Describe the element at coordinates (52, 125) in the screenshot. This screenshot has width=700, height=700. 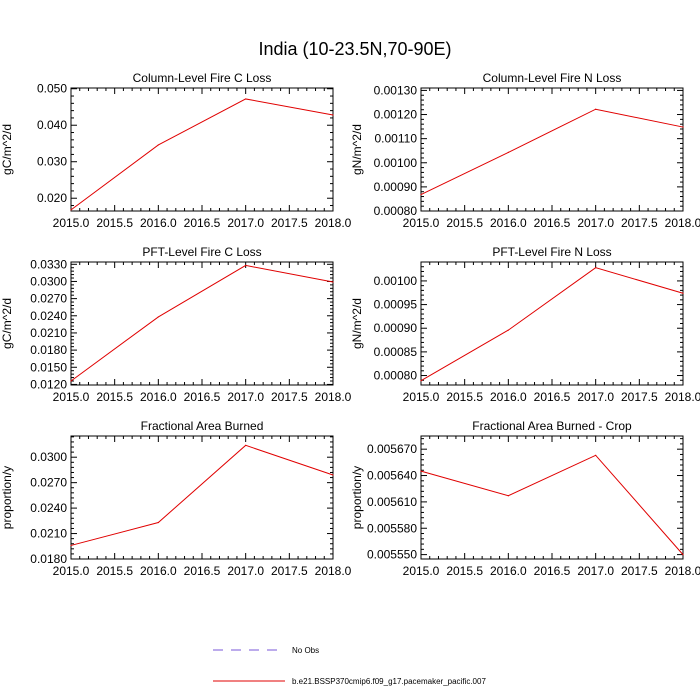
I see `y-tick-label: 0.040` at that location.